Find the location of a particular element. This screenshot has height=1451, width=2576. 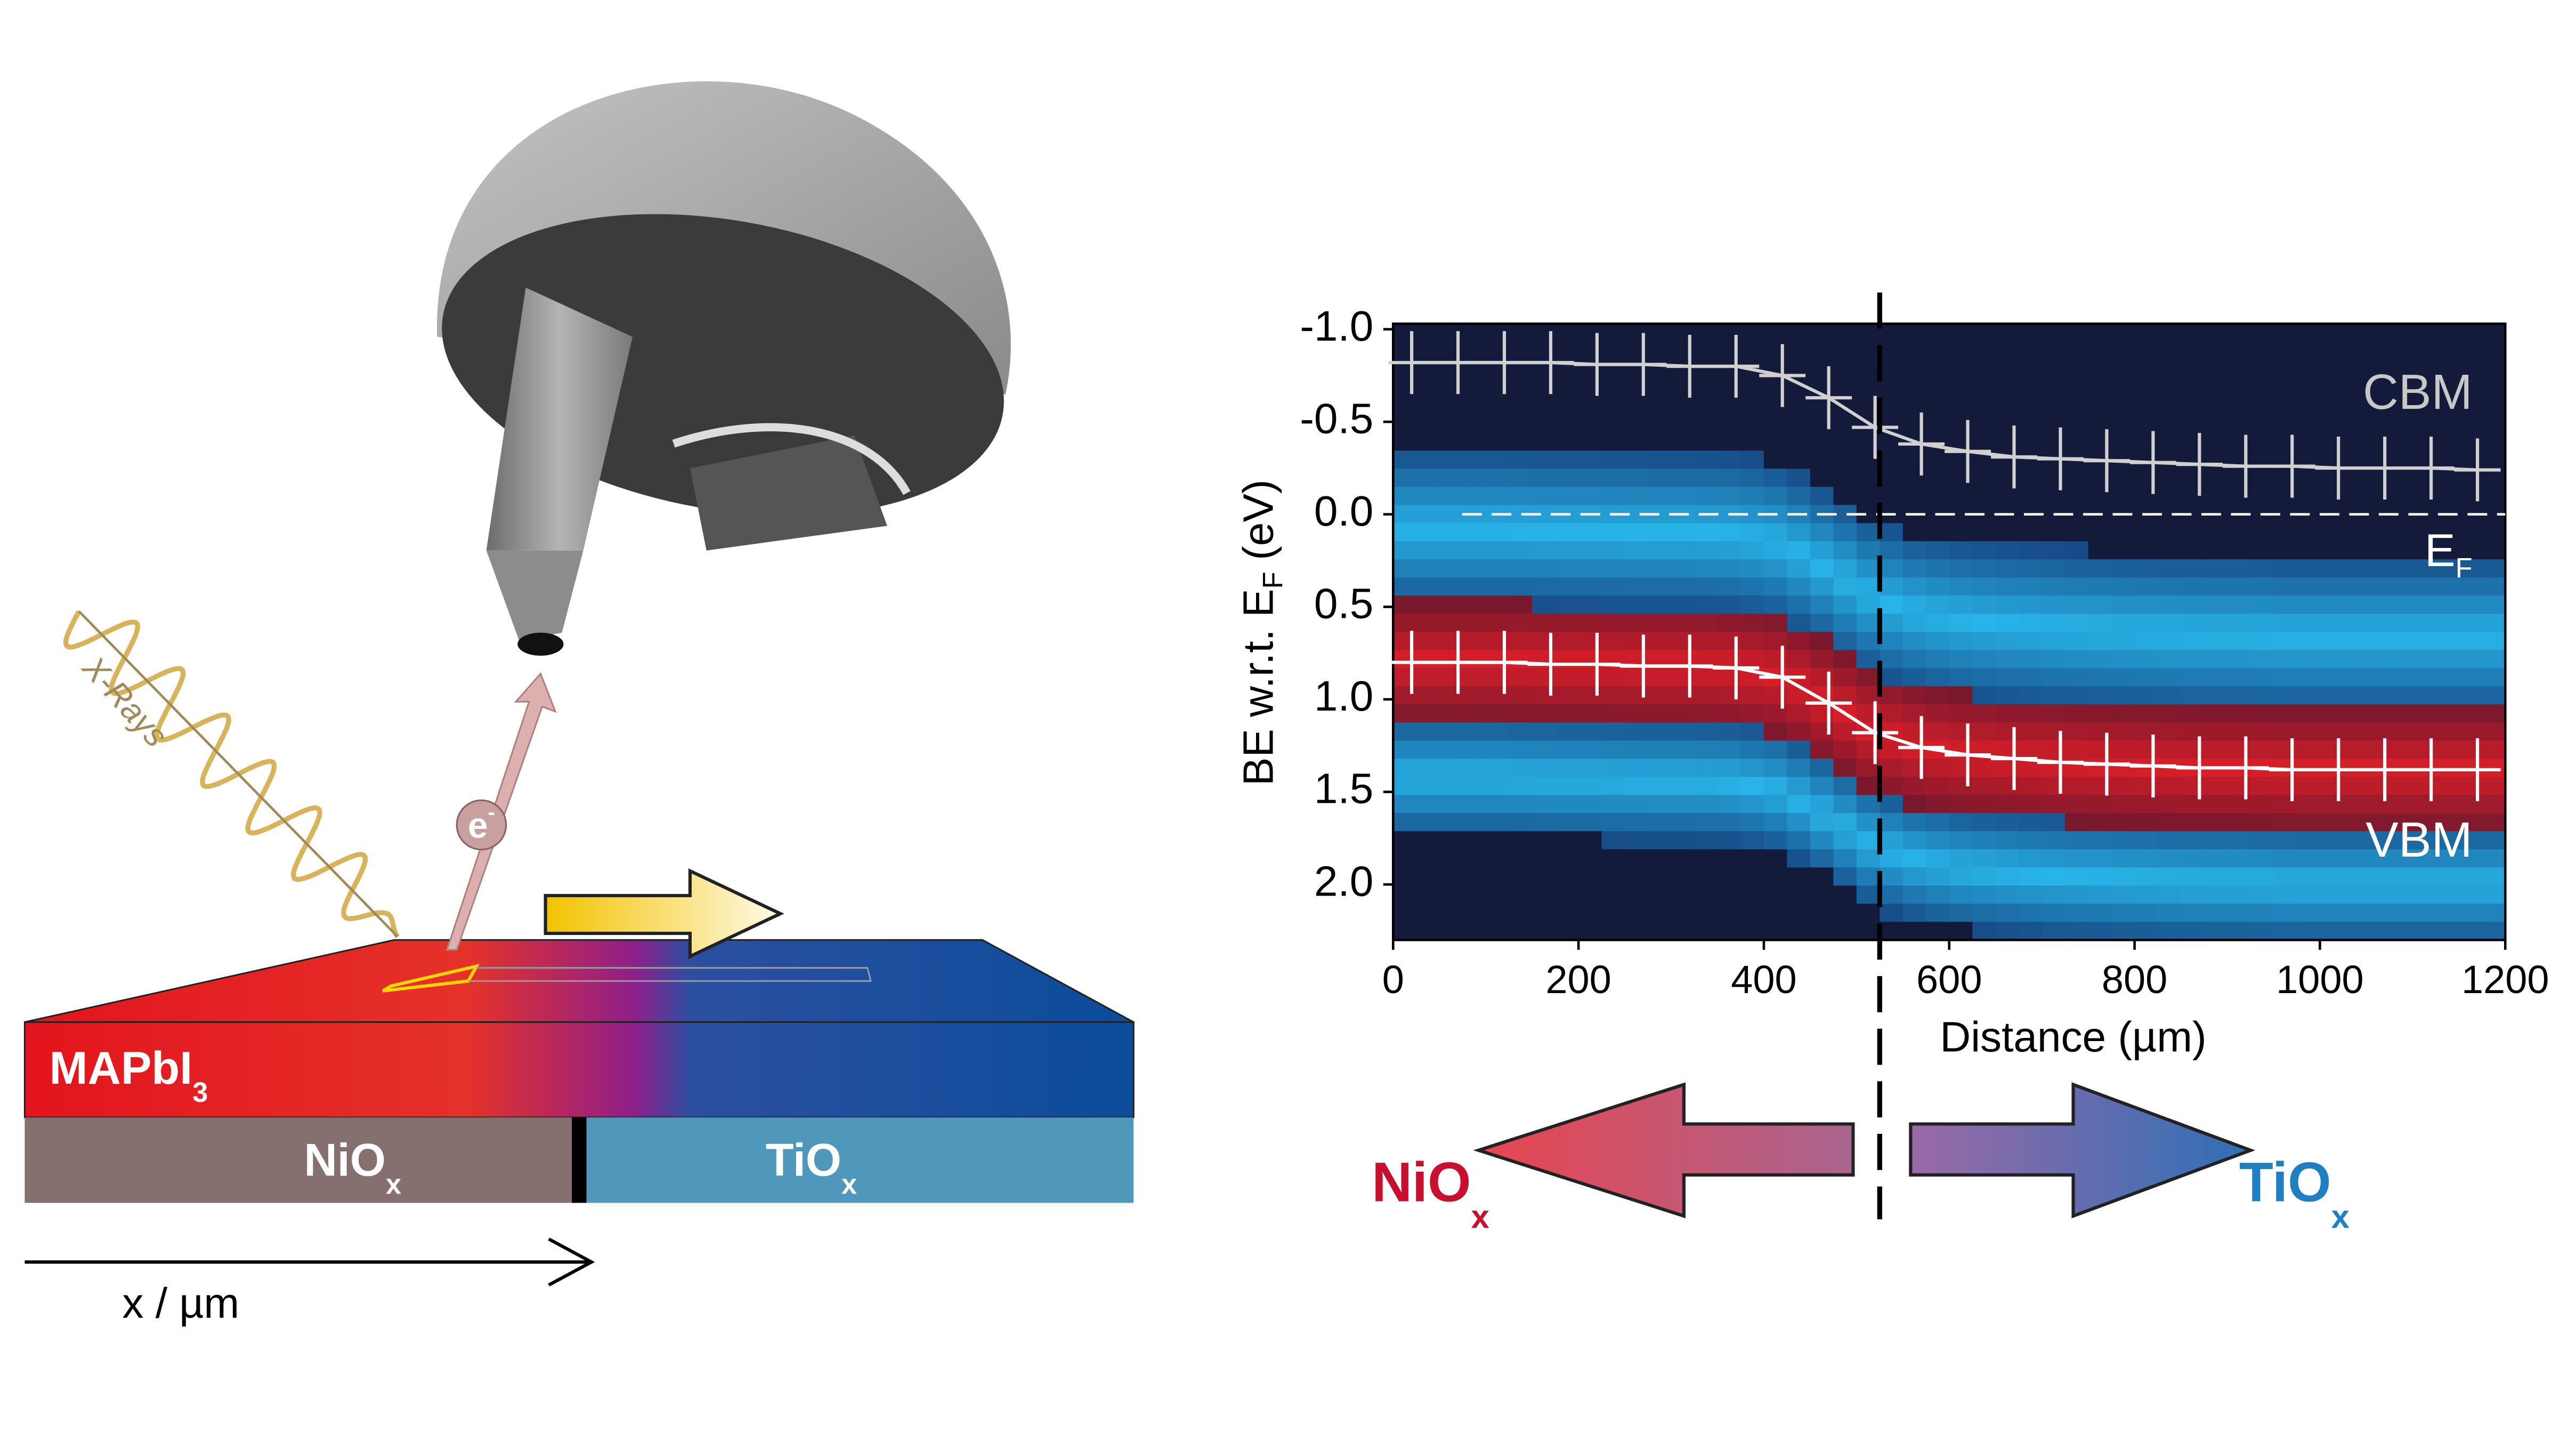

y-tick-label: 0.0 is located at coordinates (1343, 511).